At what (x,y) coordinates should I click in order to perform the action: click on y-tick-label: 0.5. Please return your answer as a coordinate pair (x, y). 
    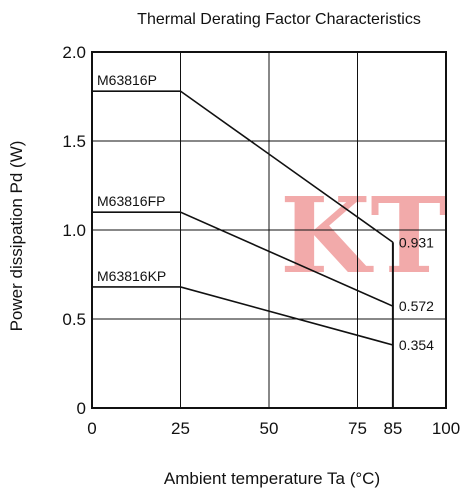
    Looking at the image, I should click on (74, 319).